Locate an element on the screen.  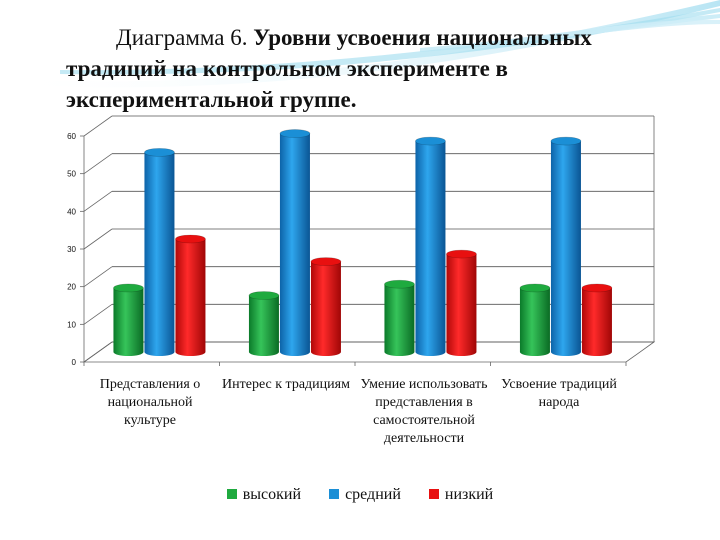
title-prefix: Диаграмма 6. is located at coordinates (182, 37).